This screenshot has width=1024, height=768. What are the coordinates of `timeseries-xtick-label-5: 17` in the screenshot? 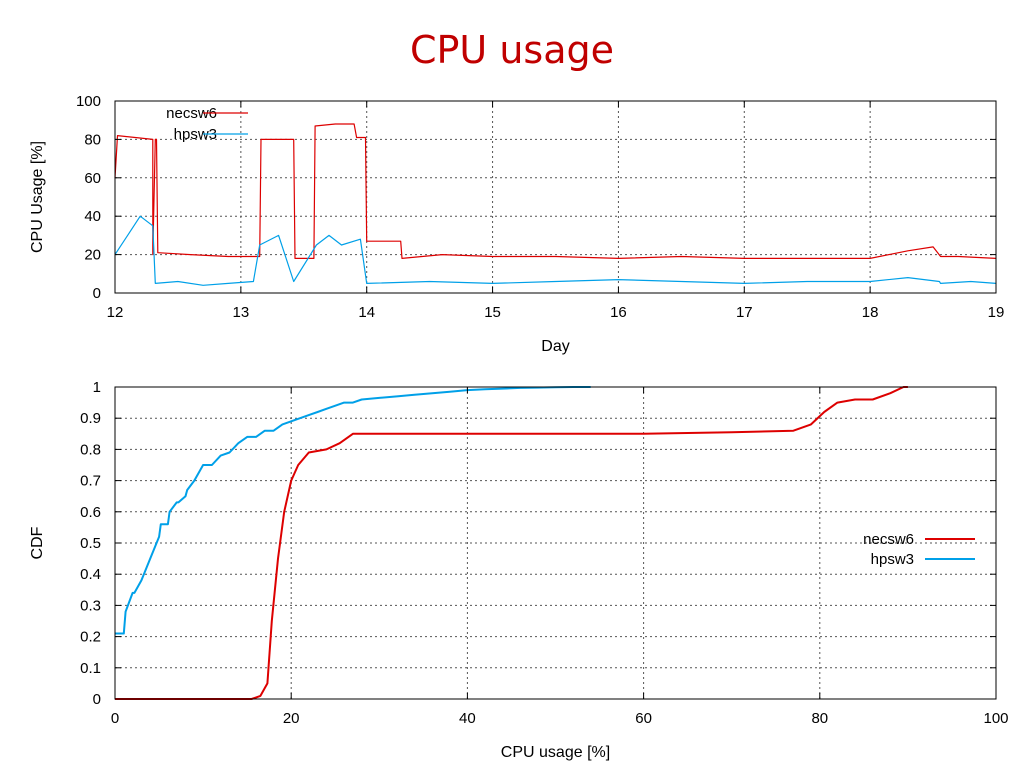 It's located at (744, 312).